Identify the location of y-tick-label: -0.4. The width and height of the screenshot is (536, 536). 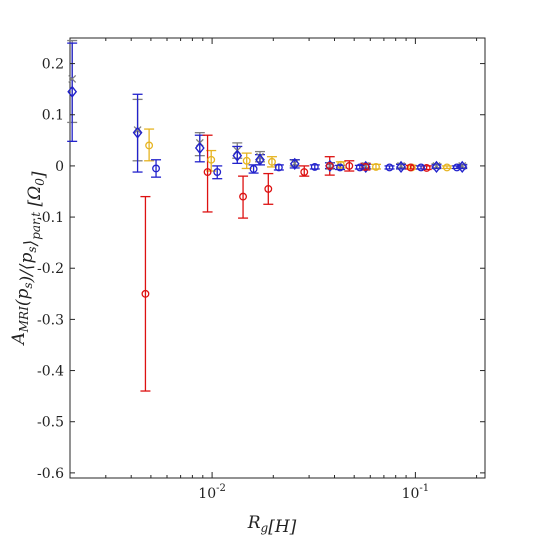
(50, 372).